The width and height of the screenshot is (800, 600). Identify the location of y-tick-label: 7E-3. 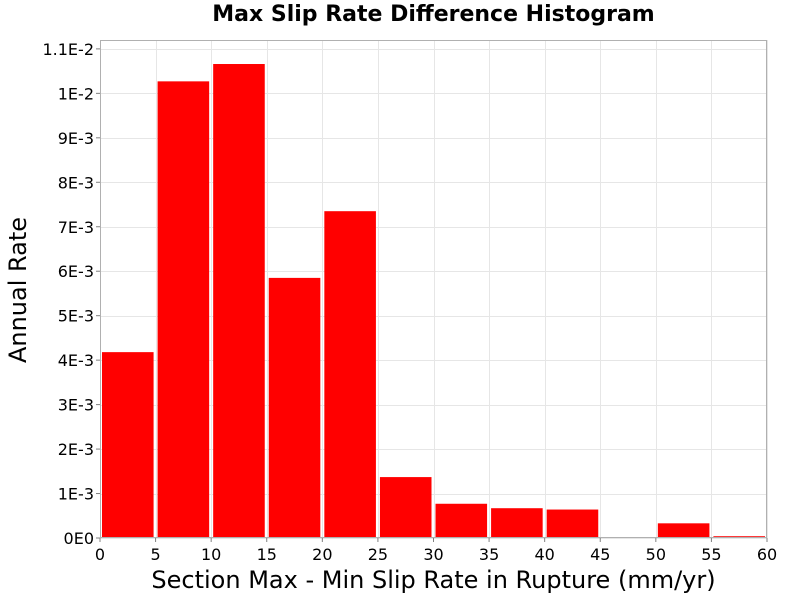
(76, 227).